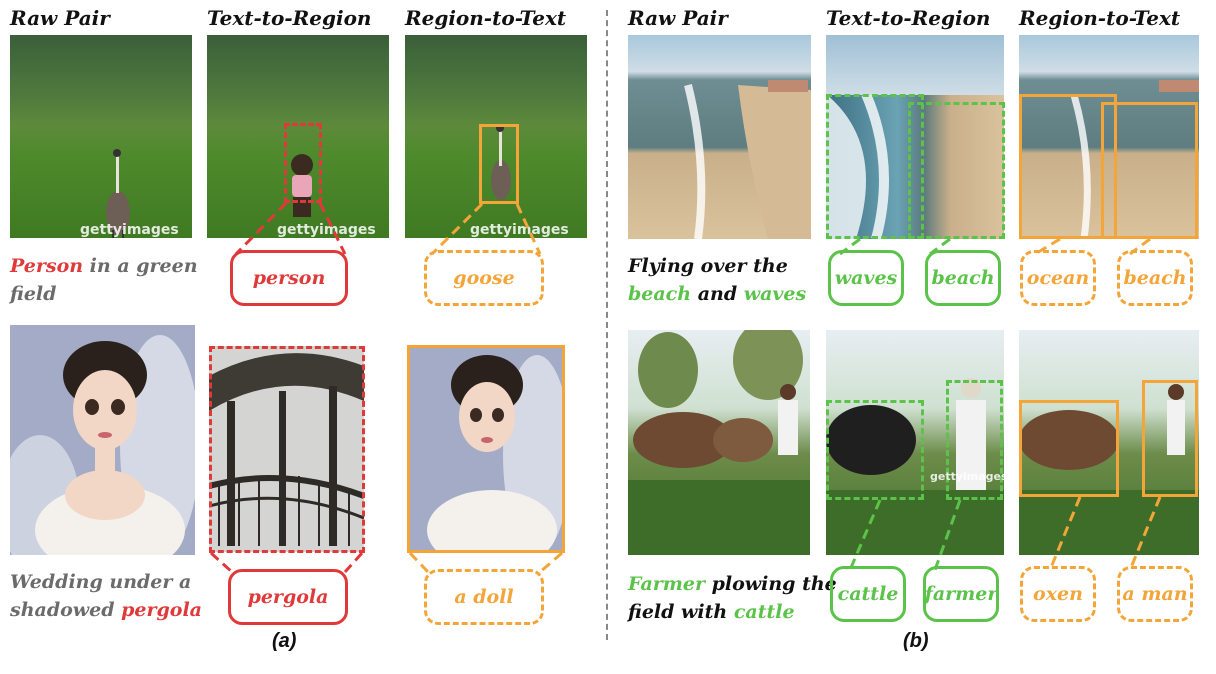  What do you see at coordinates (961, 594) in the screenshot?
I see `label-farmer: farmer` at bounding box center [961, 594].